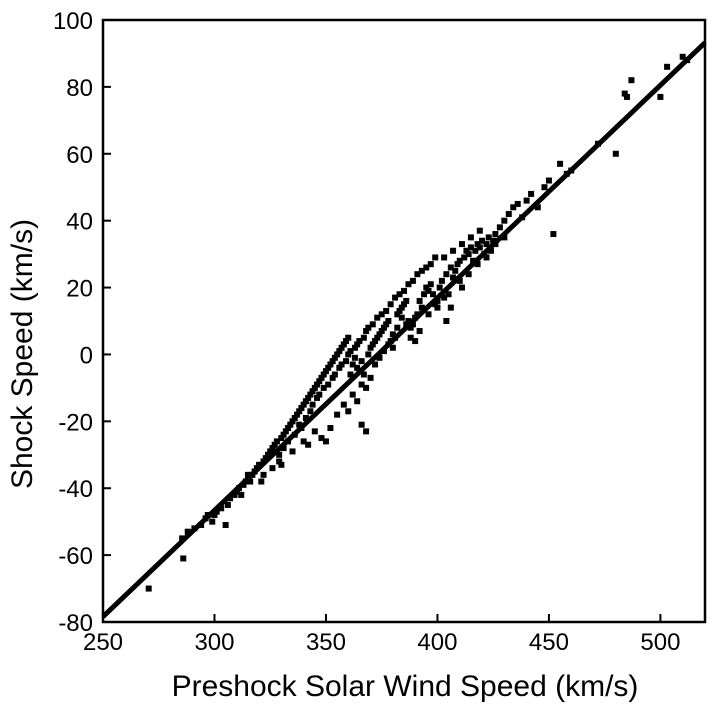 The height and width of the screenshot is (709, 715). What do you see at coordinates (75, 623) in the screenshot?
I see `y-tick-label: -80` at bounding box center [75, 623].